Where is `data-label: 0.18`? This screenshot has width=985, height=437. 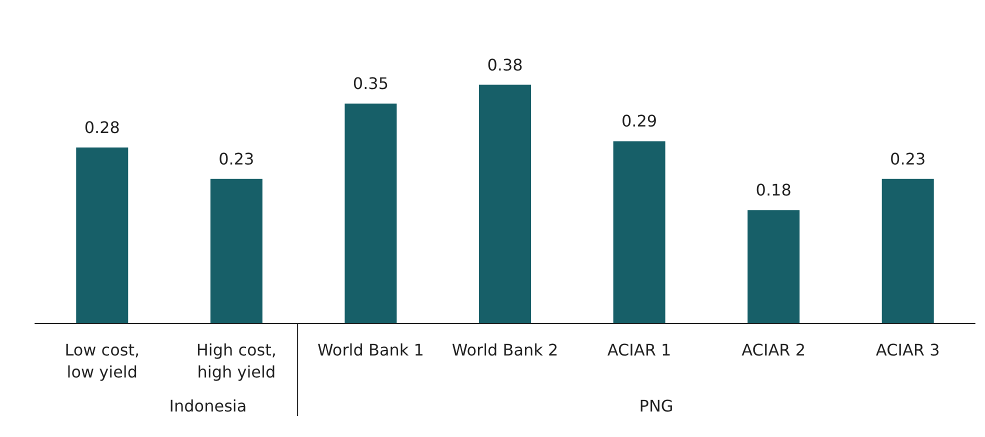 data-label: 0.18 is located at coordinates (774, 190).